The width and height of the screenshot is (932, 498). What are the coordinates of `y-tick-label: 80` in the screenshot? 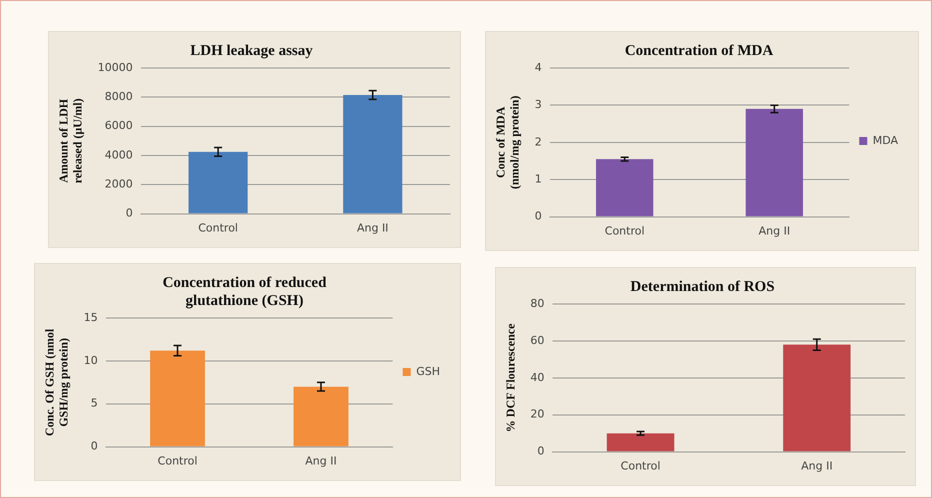 It's located at (537, 303).